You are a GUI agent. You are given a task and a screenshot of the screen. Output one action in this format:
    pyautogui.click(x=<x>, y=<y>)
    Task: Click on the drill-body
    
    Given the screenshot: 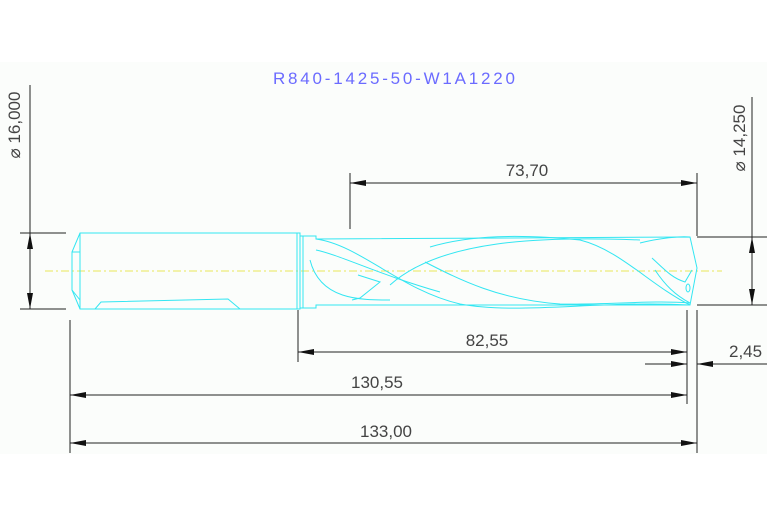 What is the action you would take?
    pyautogui.click(x=499, y=272)
    